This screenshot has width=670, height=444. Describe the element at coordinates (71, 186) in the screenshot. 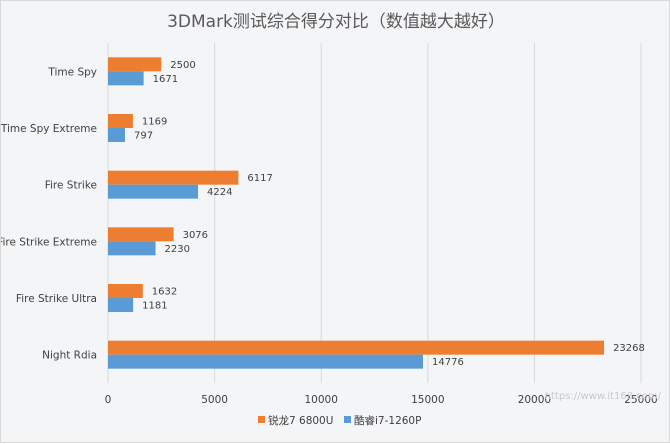

I see `category-label: Fire Strike` at that location.